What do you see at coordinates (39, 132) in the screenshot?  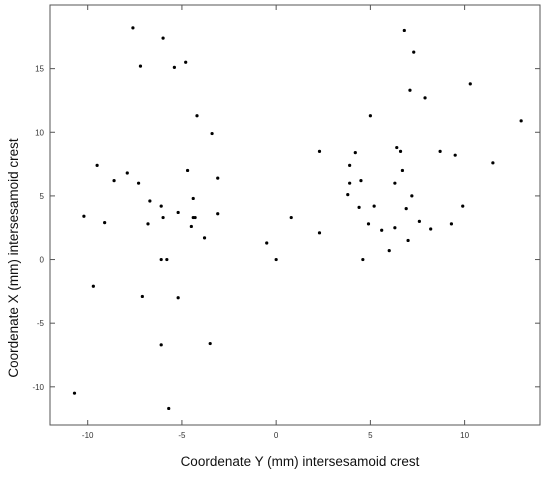 I see `y-tick-label: 10` at bounding box center [39, 132].